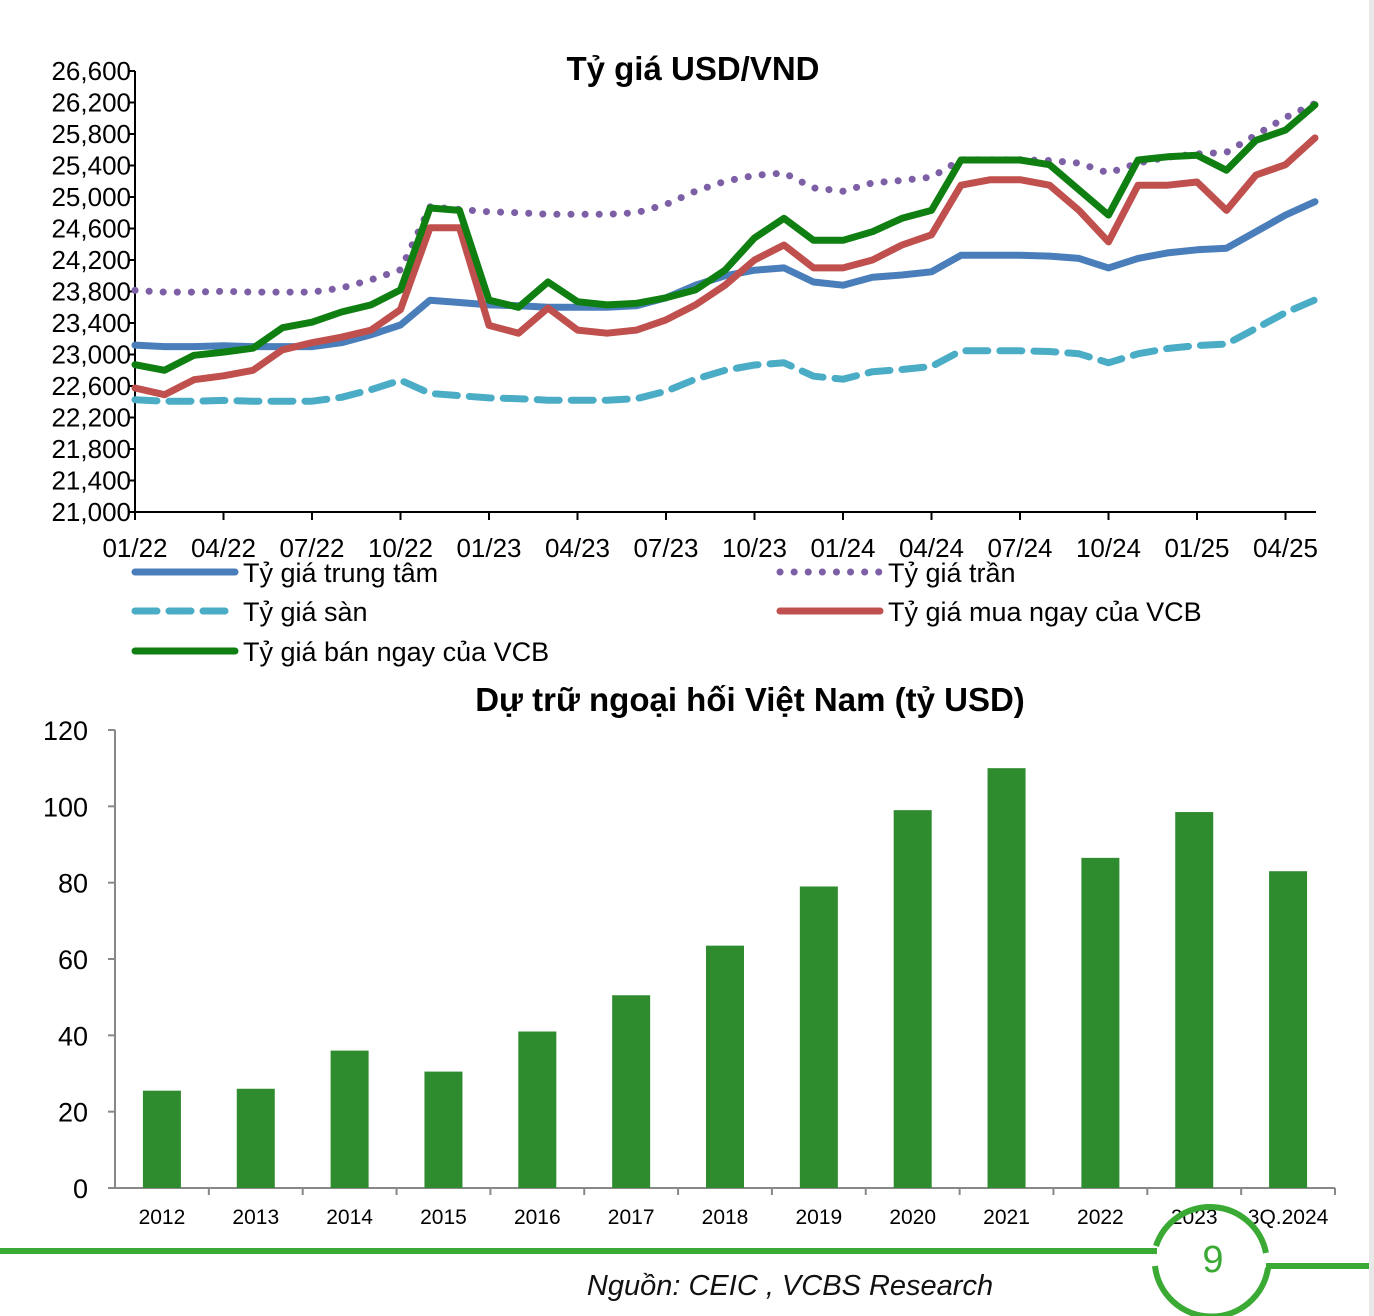 The height and width of the screenshot is (1316, 1374). I want to click on y-tick-label: 21,400, so click(91, 481).